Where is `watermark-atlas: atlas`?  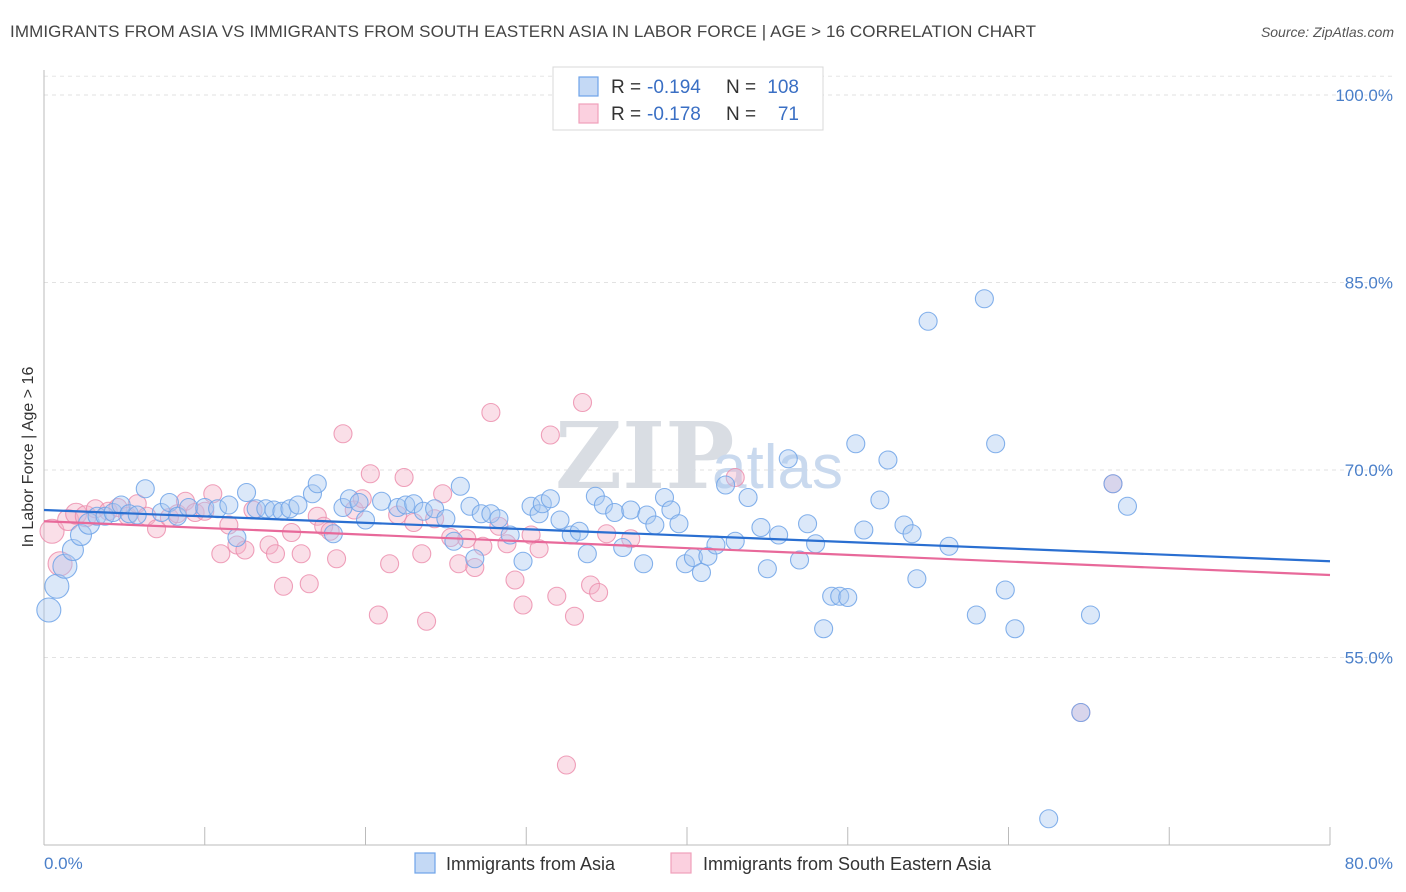
watermark-atlas: atlas is located at coordinates (777, 467).